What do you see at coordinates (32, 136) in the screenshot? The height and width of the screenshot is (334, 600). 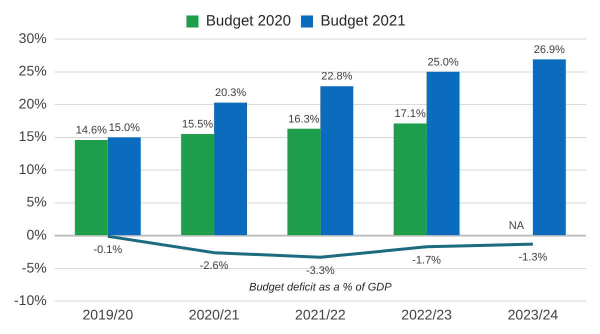 I see `y-tick-label: 15%` at bounding box center [32, 136].